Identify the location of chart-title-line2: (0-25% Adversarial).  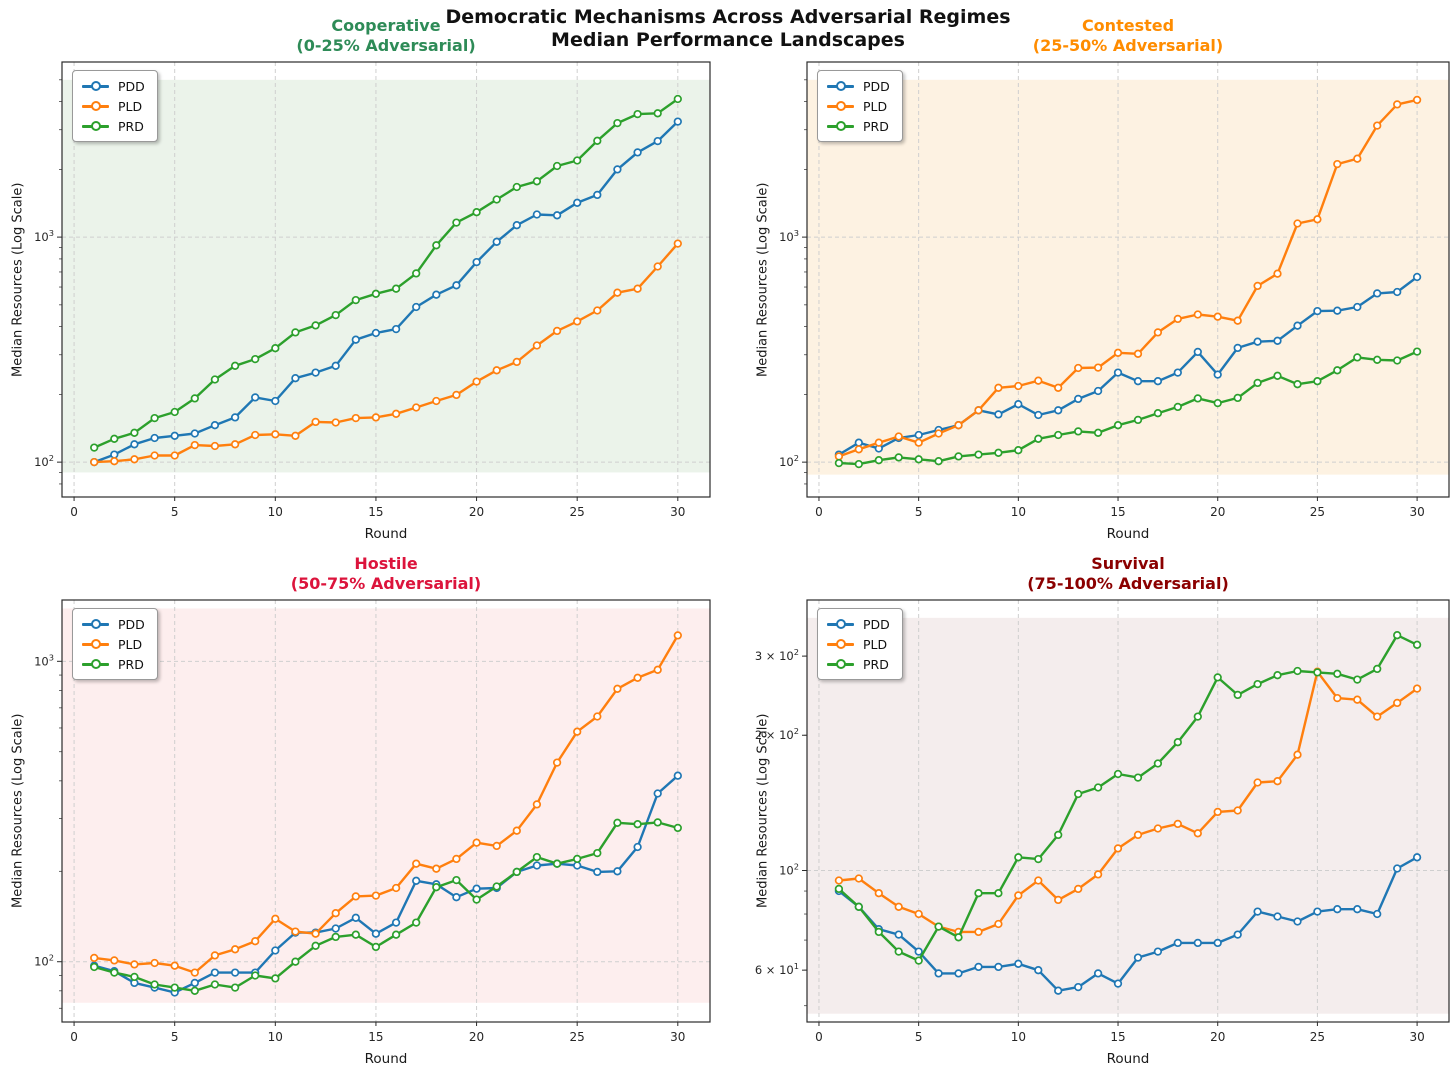
(386, 45).